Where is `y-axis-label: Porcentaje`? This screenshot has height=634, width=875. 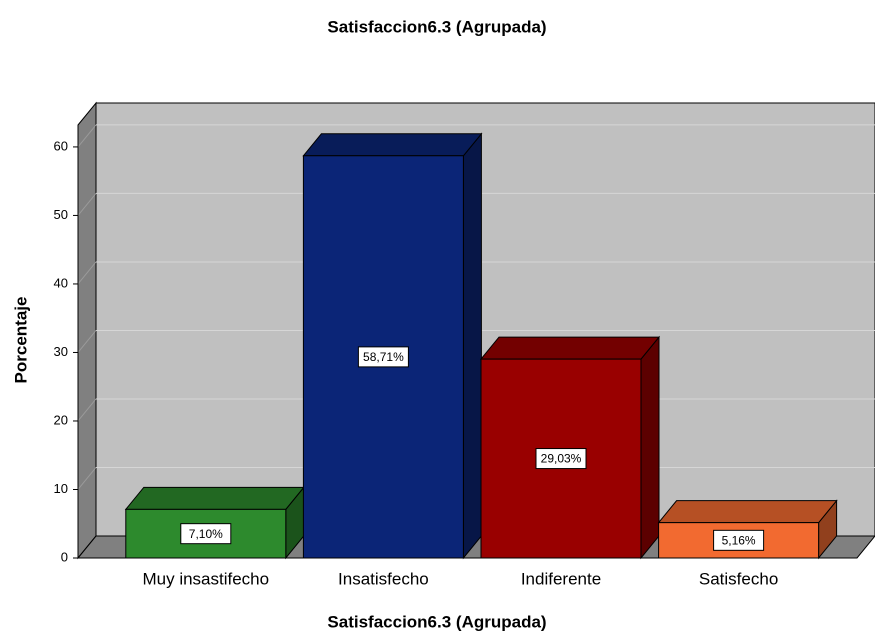
y-axis-label: Porcentaje is located at coordinates (20, 340).